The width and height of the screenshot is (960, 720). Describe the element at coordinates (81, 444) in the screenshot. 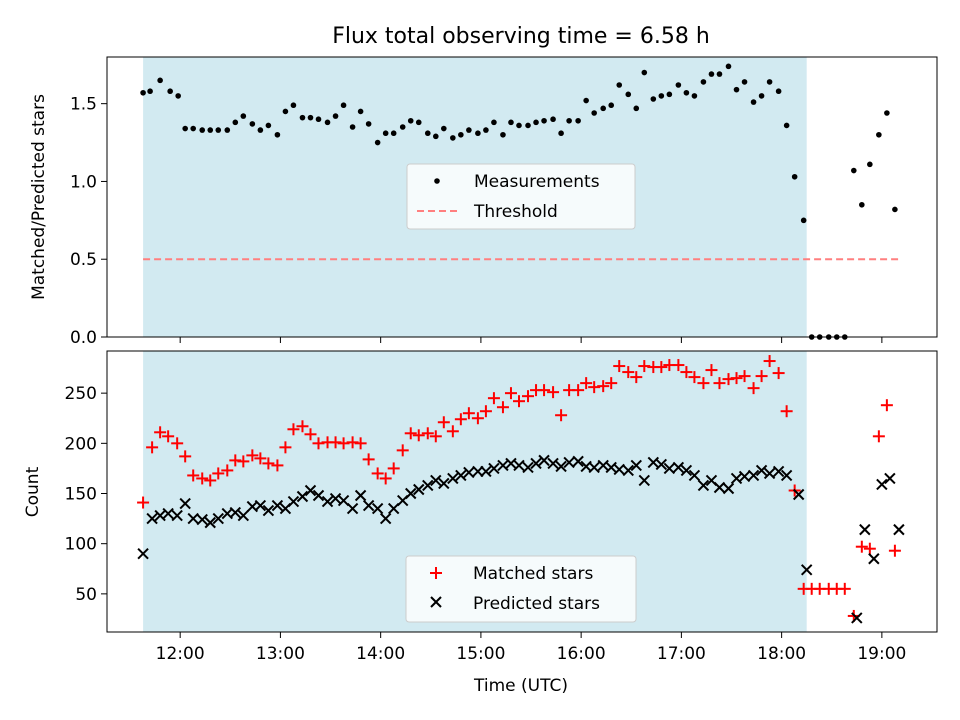

I see `bottom-y-tick-label: 200` at that location.